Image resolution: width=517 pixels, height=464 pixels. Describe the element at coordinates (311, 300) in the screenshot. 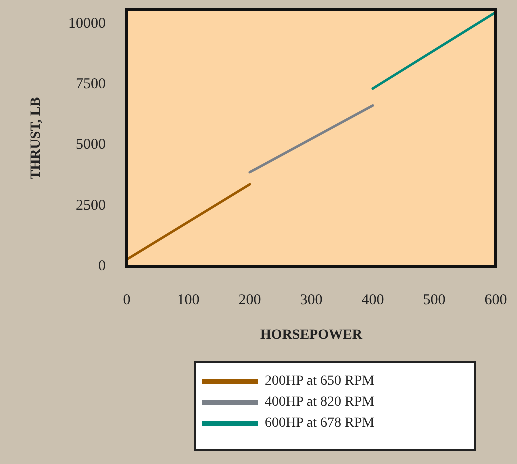

I see `x-tick-label: 300` at that location.